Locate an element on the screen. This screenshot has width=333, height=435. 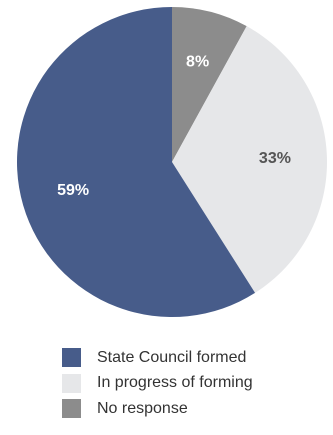
legend-item-state-council-formed: State Council formed is located at coordinates (192, 357).